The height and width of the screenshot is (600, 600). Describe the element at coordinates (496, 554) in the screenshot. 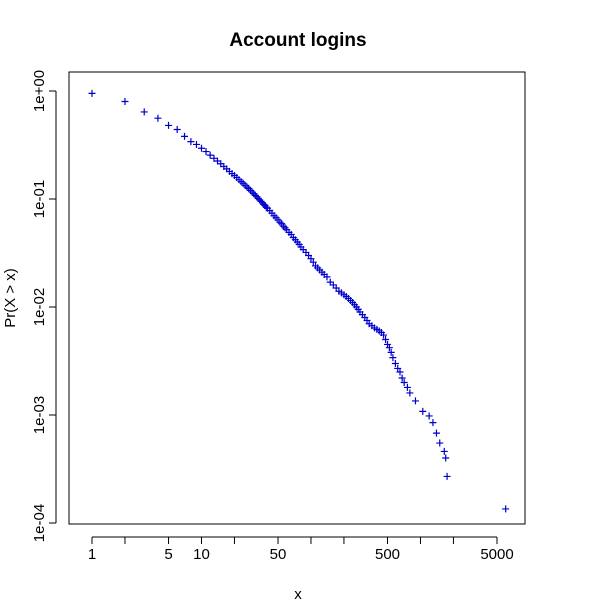

I see `x-tick-label: 5000` at that location.